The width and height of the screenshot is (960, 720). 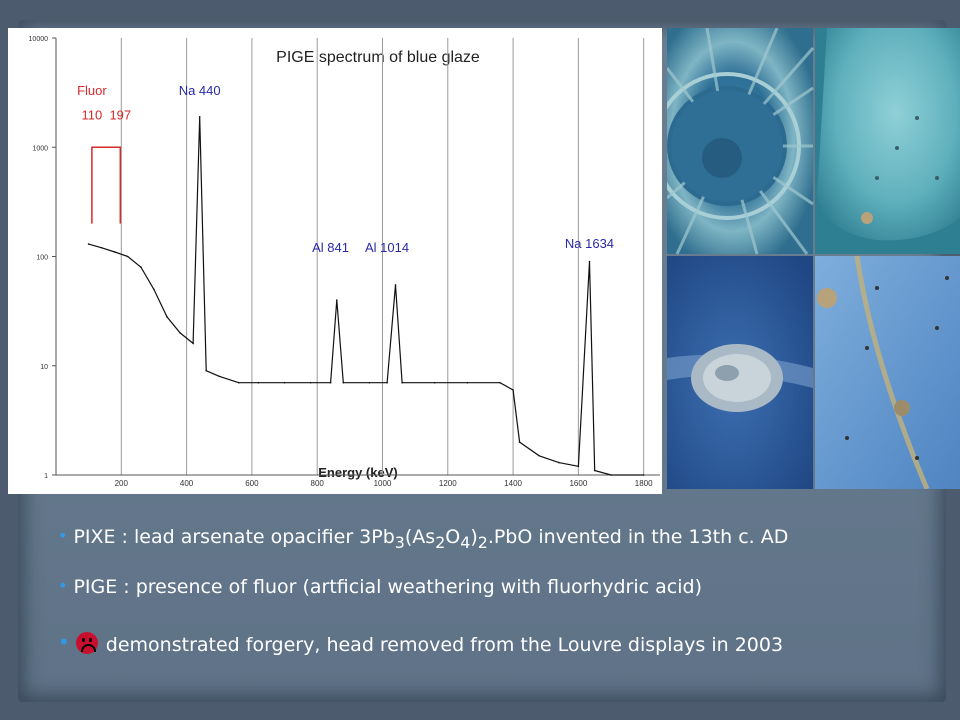 What do you see at coordinates (638, 537) in the screenshot?
I see `pixe-text-post: .PbO invented in the 13th c. AD` at bounding box center [638, 537].